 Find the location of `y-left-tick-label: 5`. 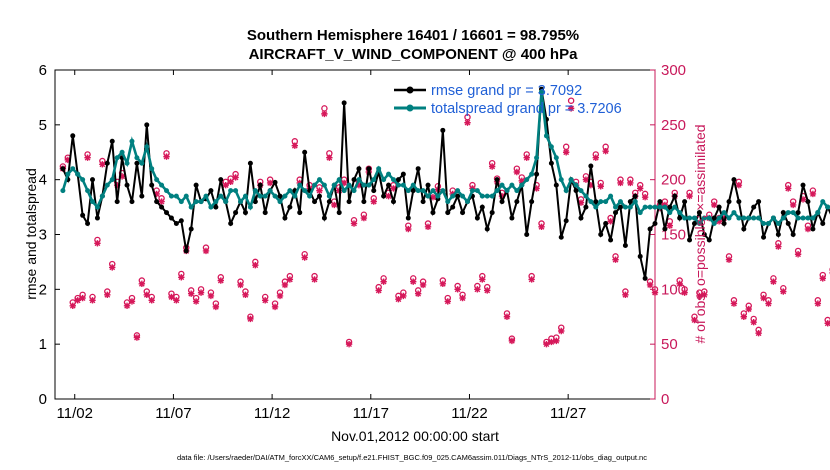

y-left-tick-label: 5 is located at coordinates (43, 125).